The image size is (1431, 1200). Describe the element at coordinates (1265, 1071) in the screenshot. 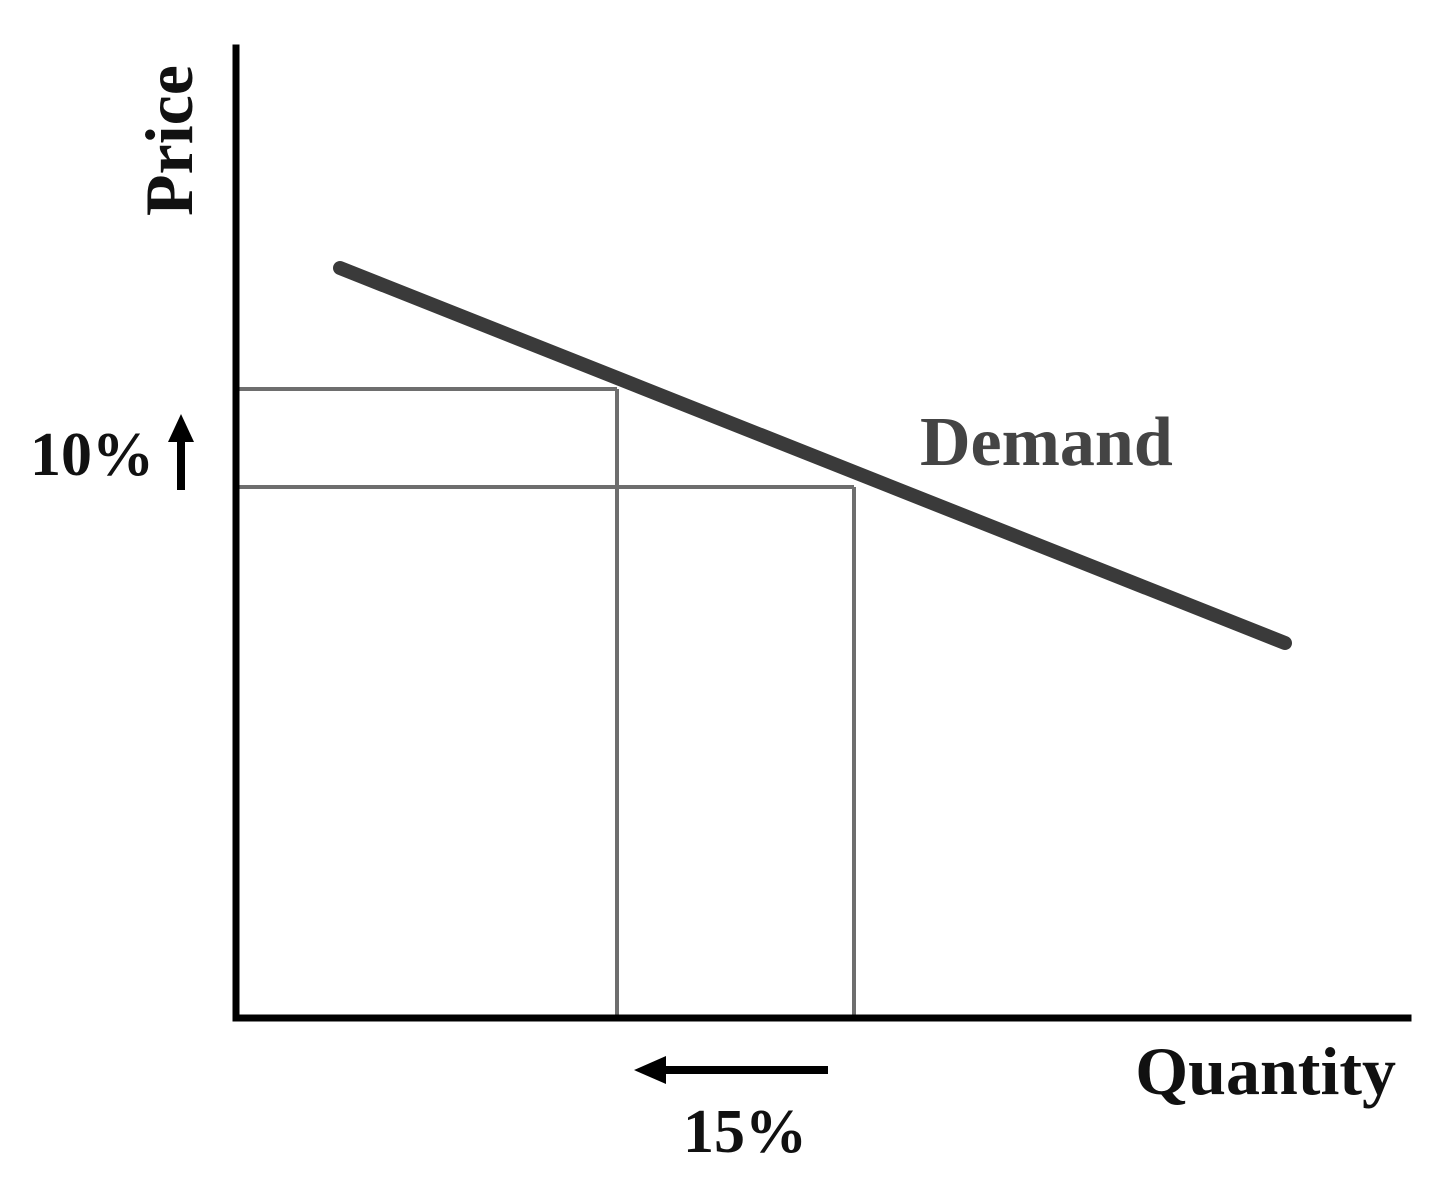

I see `x-axis-label: Quantity` at that location.